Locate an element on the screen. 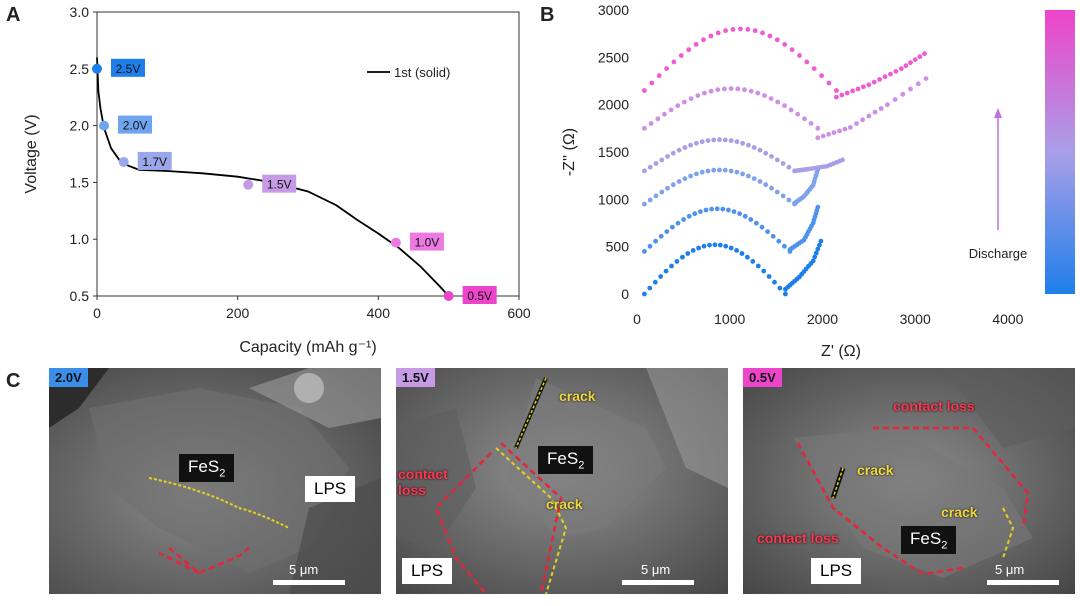 The image size is (1080, 606). contact-loss-label: contact loss is located at coordinates (934, 406).